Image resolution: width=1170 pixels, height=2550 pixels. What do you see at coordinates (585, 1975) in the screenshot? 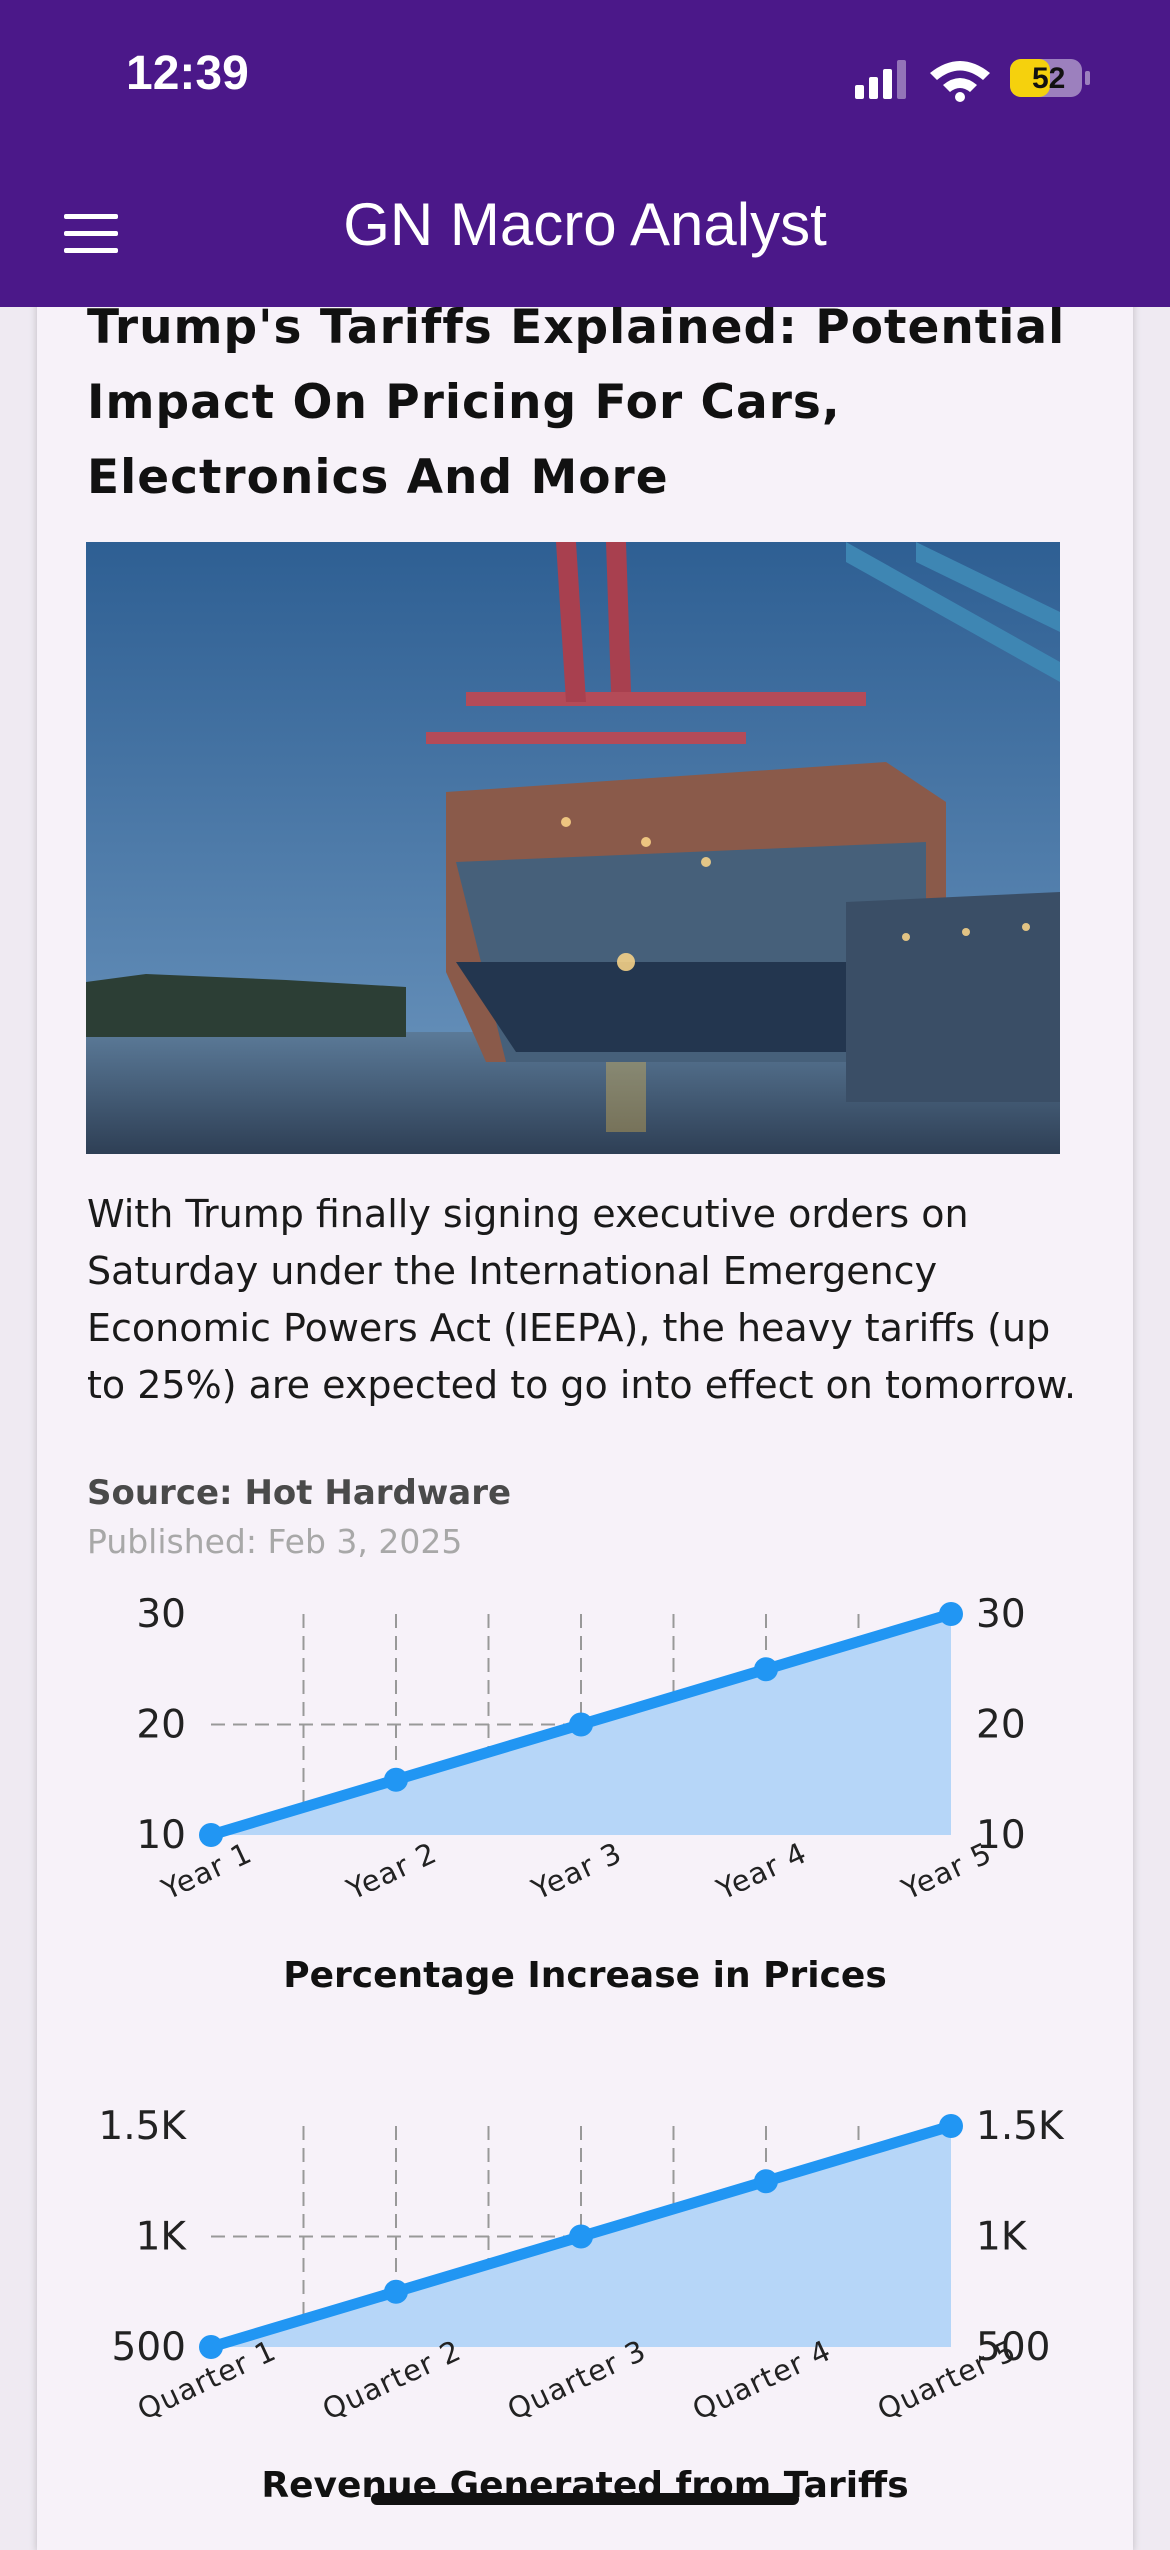
I see `chart-title: Percentage Increase in Prices` at bounding box center [585, 1975].